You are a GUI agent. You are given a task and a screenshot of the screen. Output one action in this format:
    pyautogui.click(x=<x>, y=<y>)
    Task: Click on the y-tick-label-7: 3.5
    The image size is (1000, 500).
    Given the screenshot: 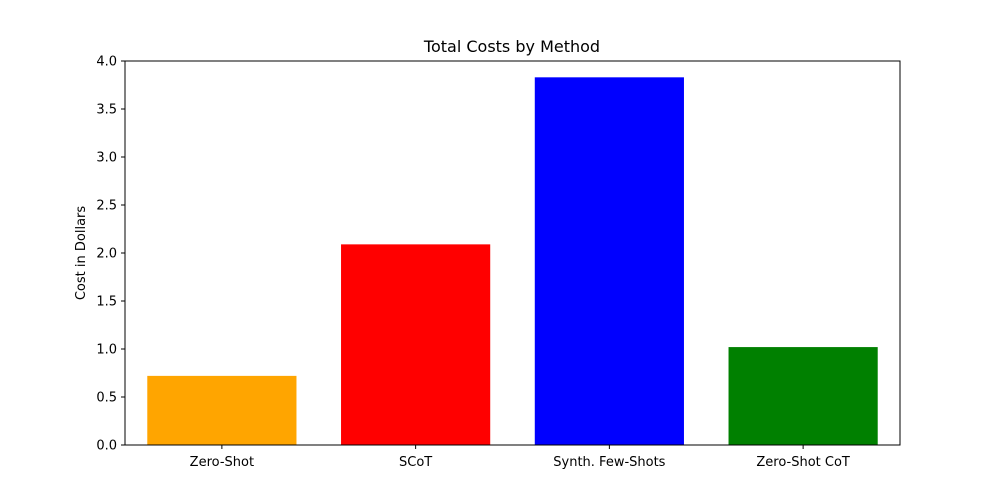 What is the action you would take?
    pyautogui.click(x=106, y=110)
    